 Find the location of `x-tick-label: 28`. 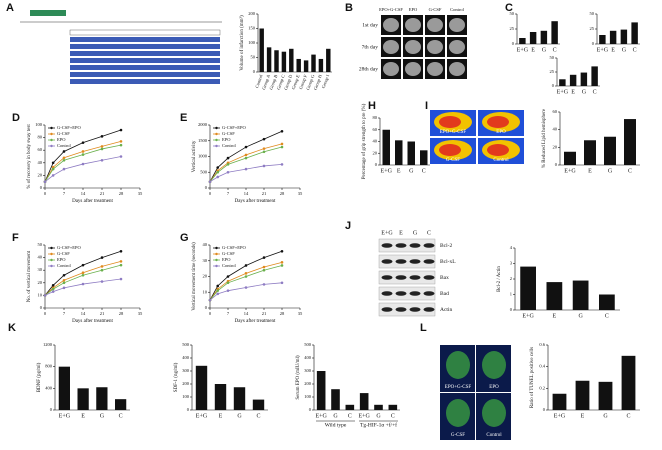

x-tick-label: 28 is located at coordinates (282, 313).